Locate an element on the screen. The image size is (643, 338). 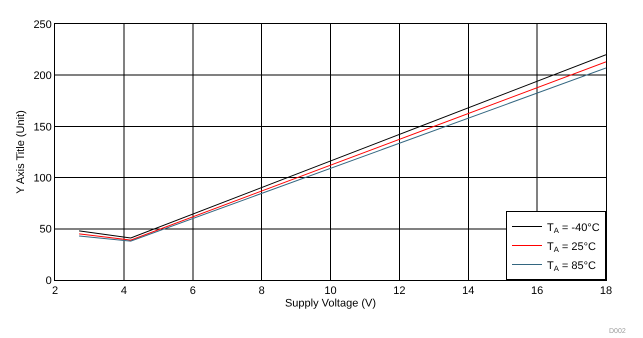
x-tick-label: 12 is located at coordinates (399, 291).